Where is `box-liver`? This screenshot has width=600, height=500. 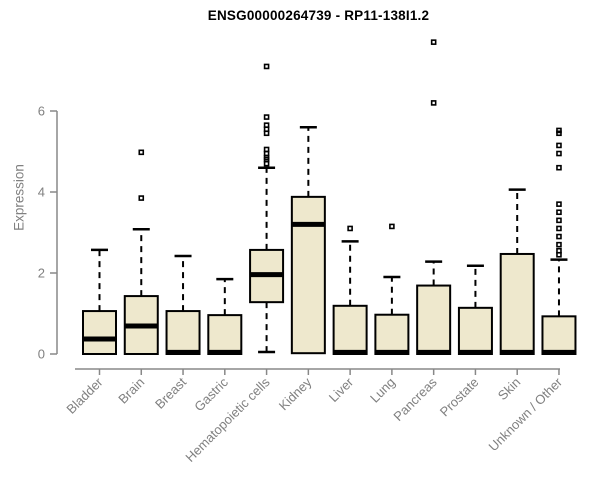
box-liver is located at coordinates (350, 329).